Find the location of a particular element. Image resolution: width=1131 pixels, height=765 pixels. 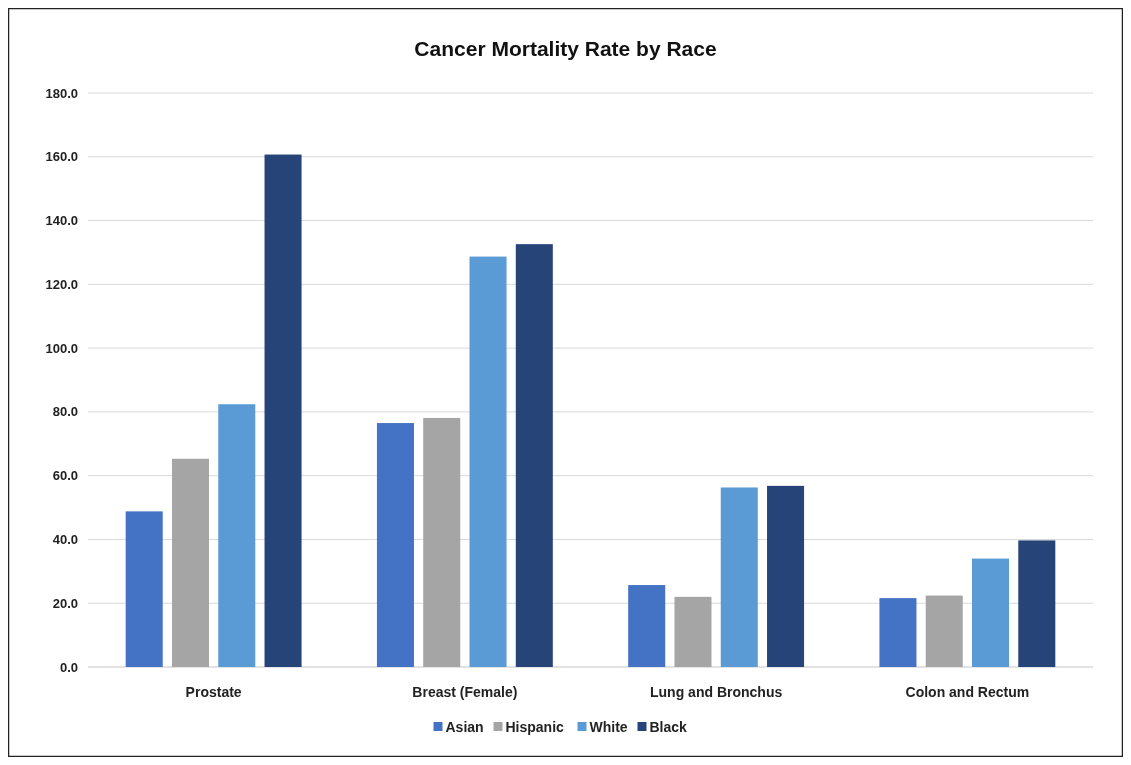

y-tick-label: 60.0 is located at coordinates (65, 476).